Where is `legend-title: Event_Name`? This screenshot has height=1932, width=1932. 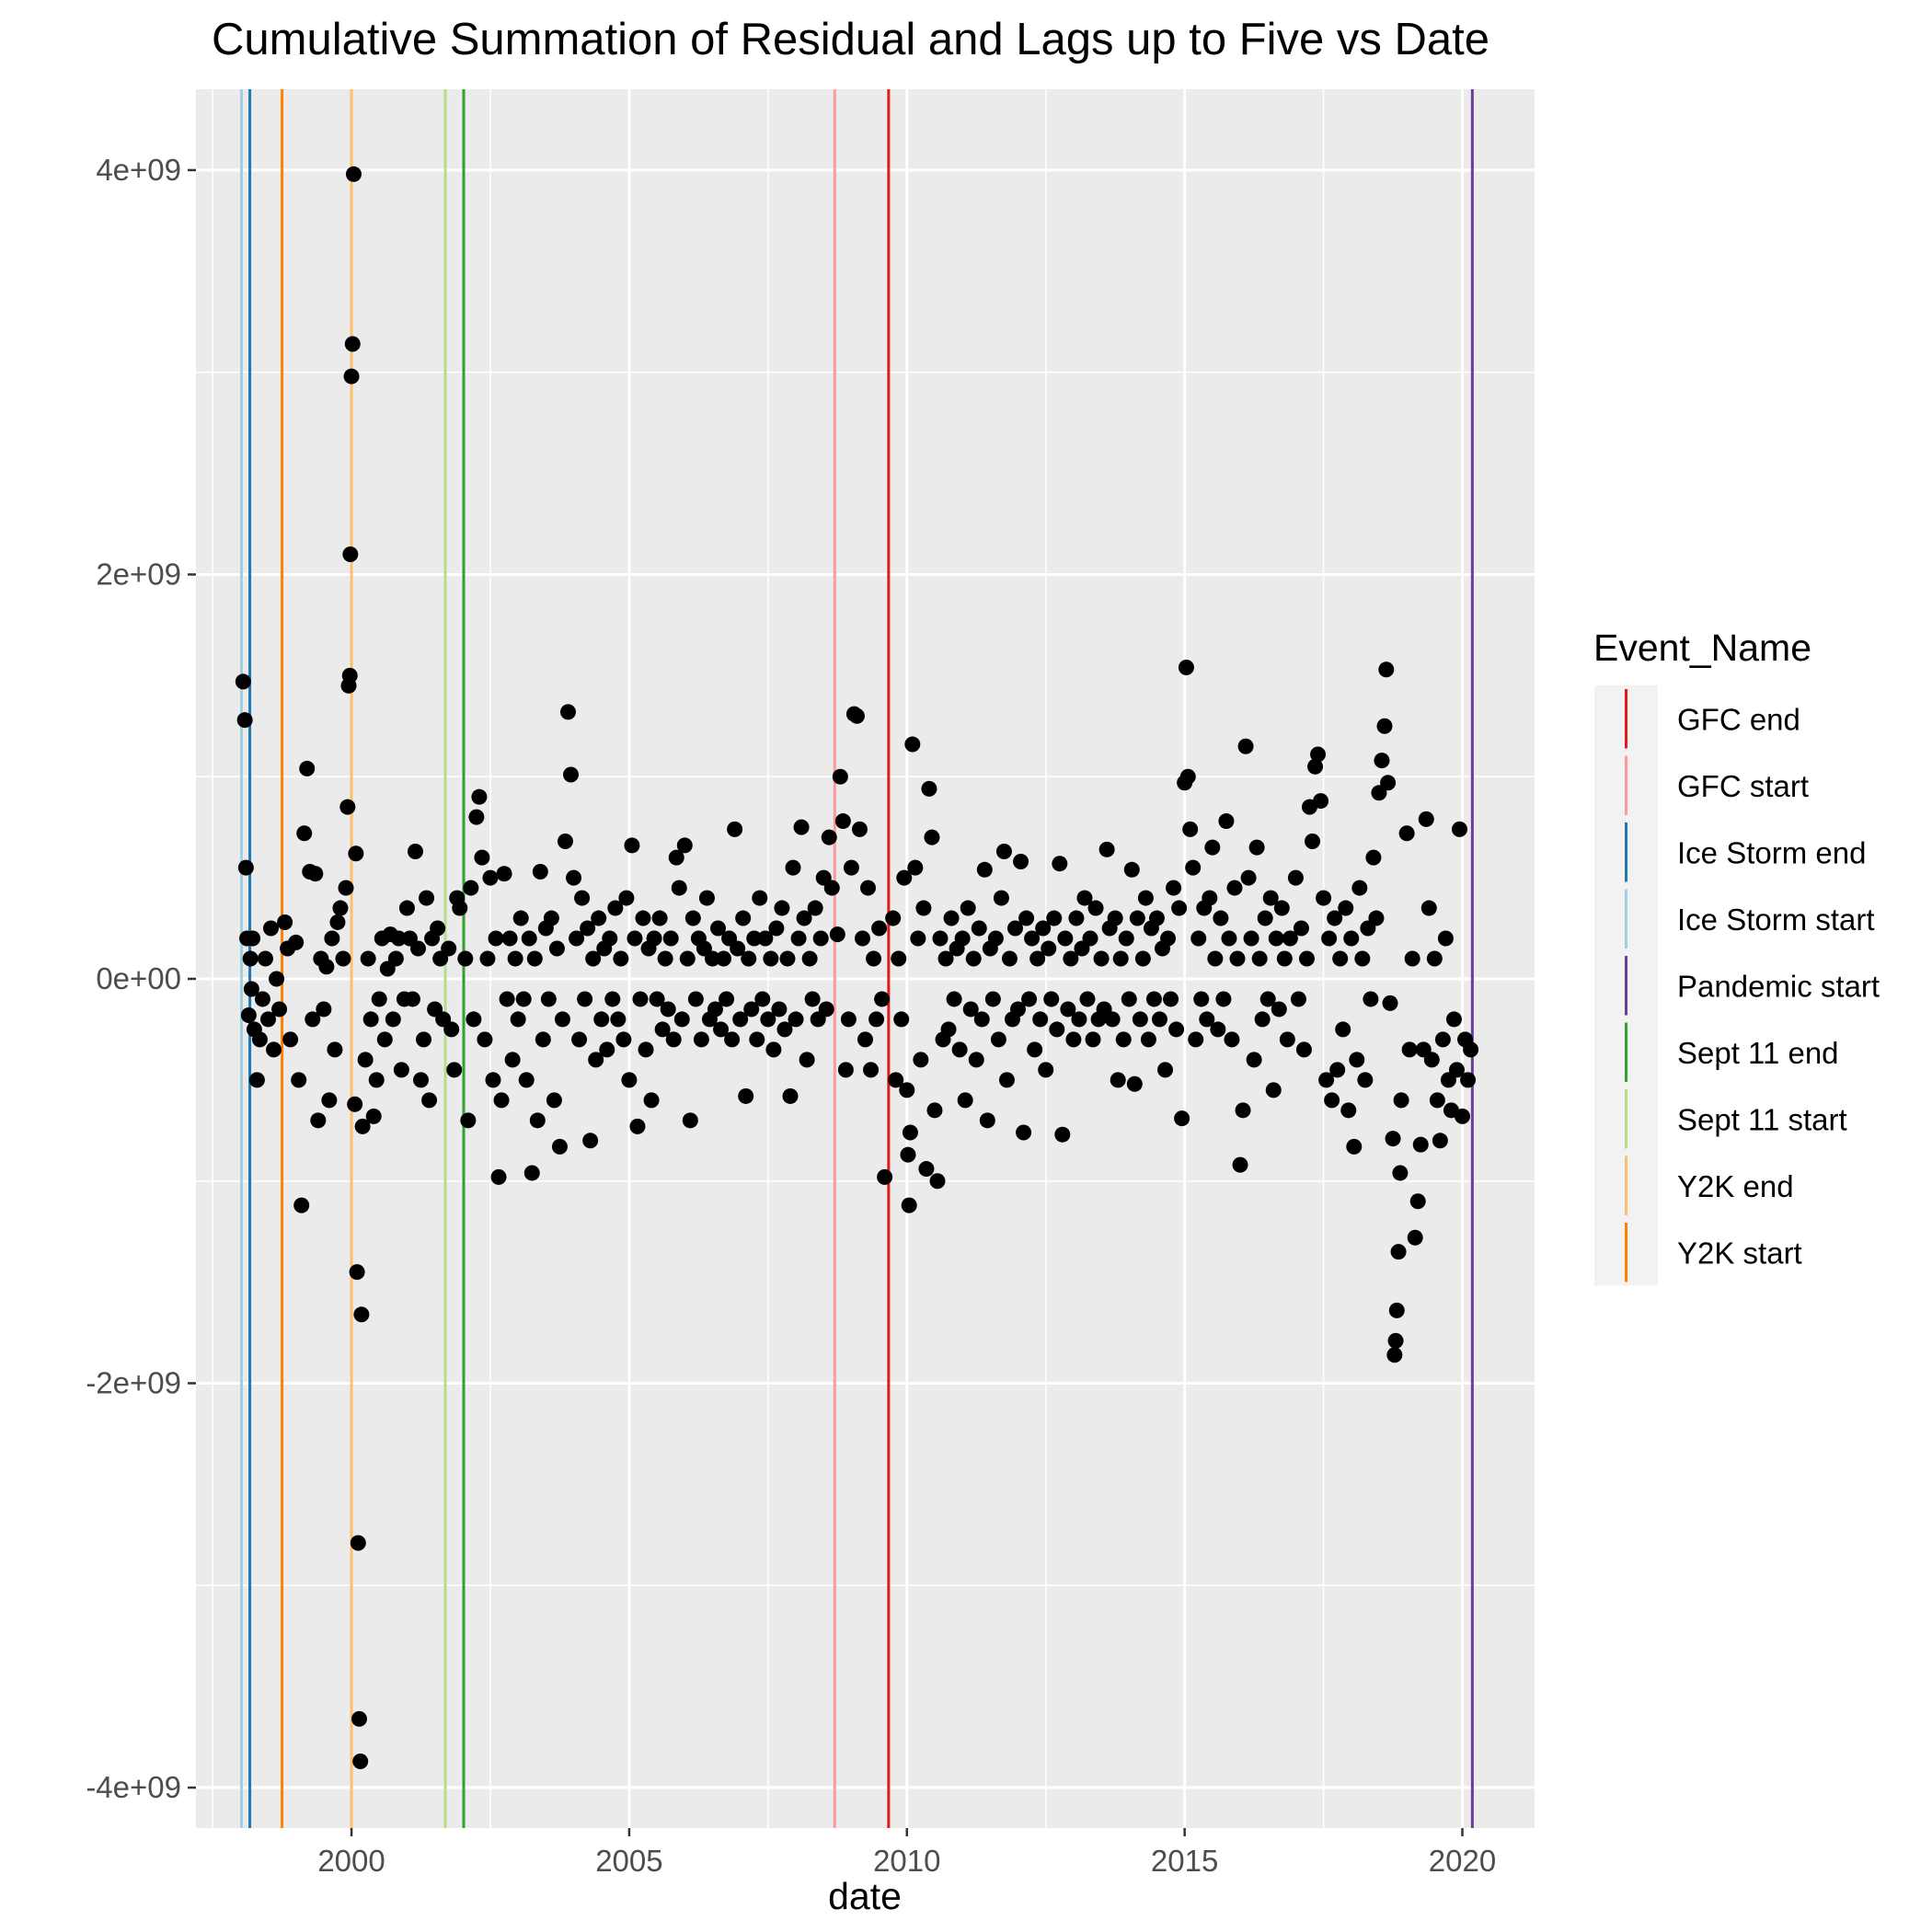
legend-title: Event_Name is located at coordinates (1702, 648).